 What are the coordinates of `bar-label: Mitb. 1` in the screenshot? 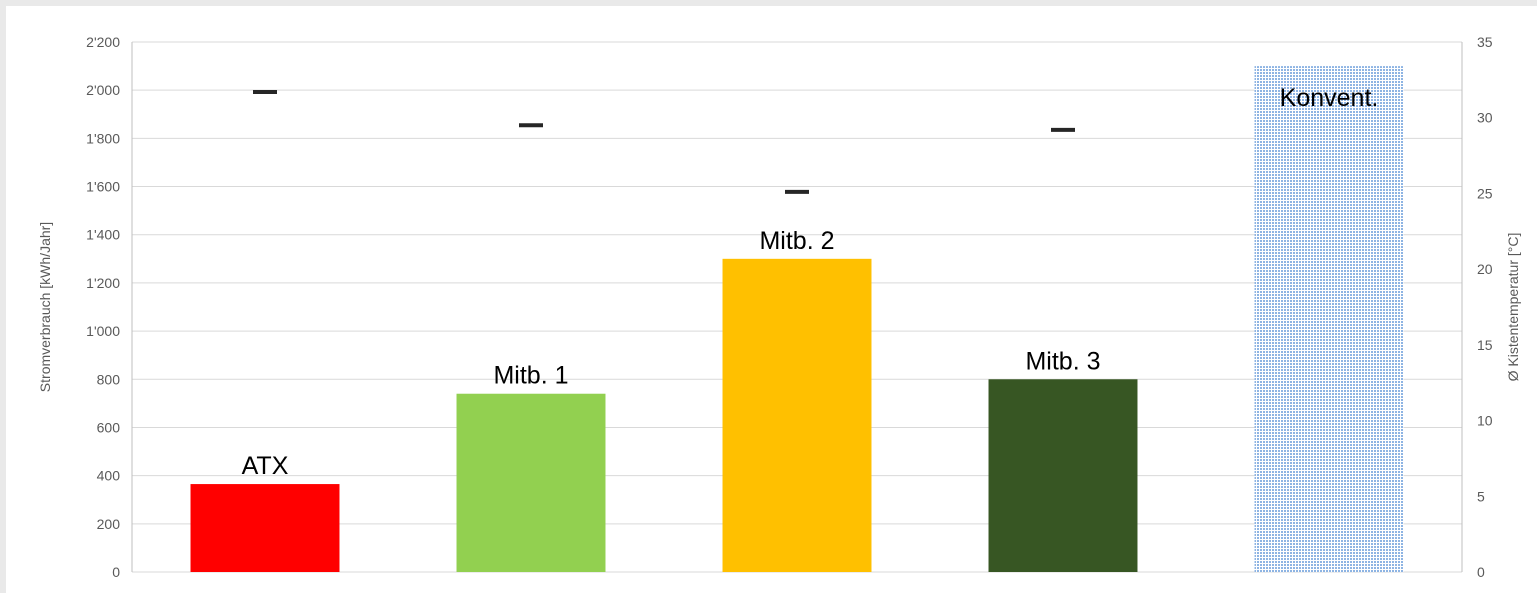 It's located at (530, 376).